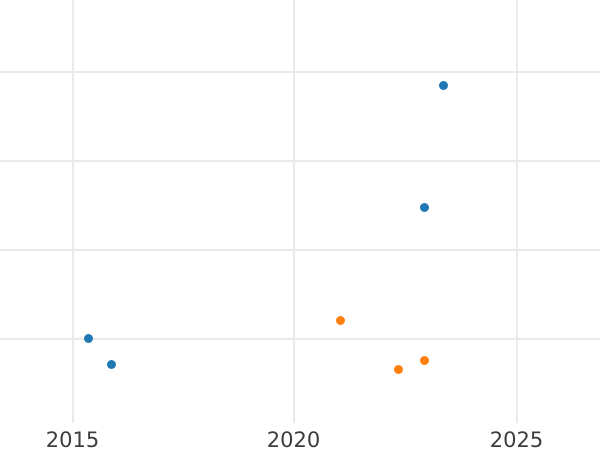  What do you see at coordinates (293, 439) in the screenshot?
I see `x-tick-label-2020: 2020` at bounding box center [293, 439].